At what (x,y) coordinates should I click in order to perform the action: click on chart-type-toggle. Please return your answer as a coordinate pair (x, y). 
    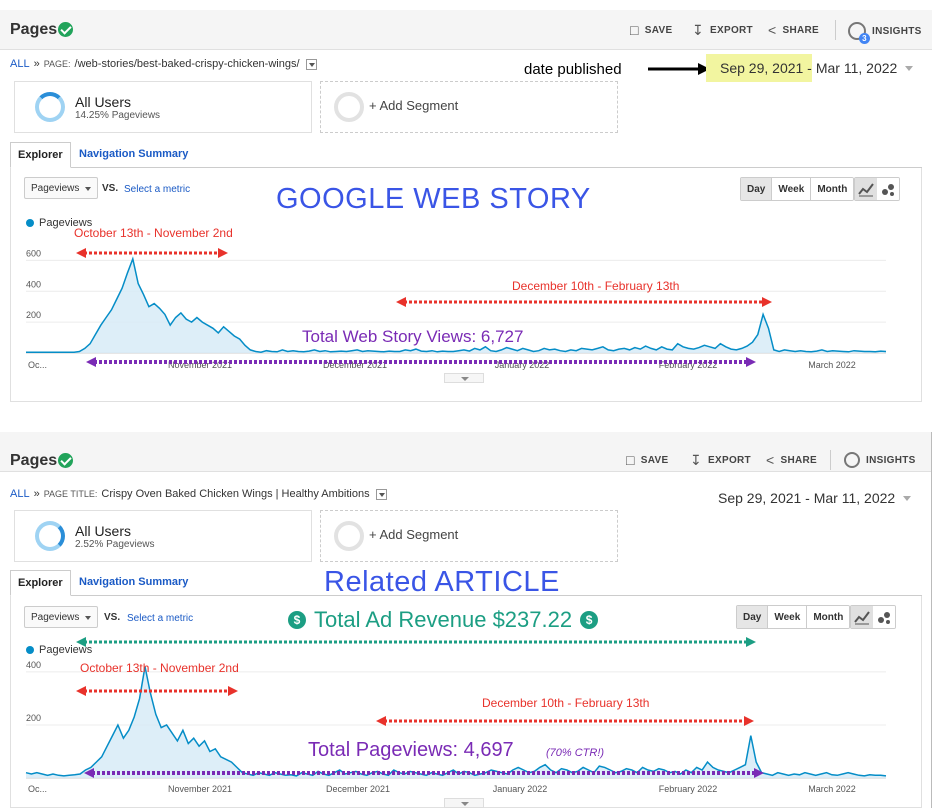
    Looking at the image, I should click on (877, 189).